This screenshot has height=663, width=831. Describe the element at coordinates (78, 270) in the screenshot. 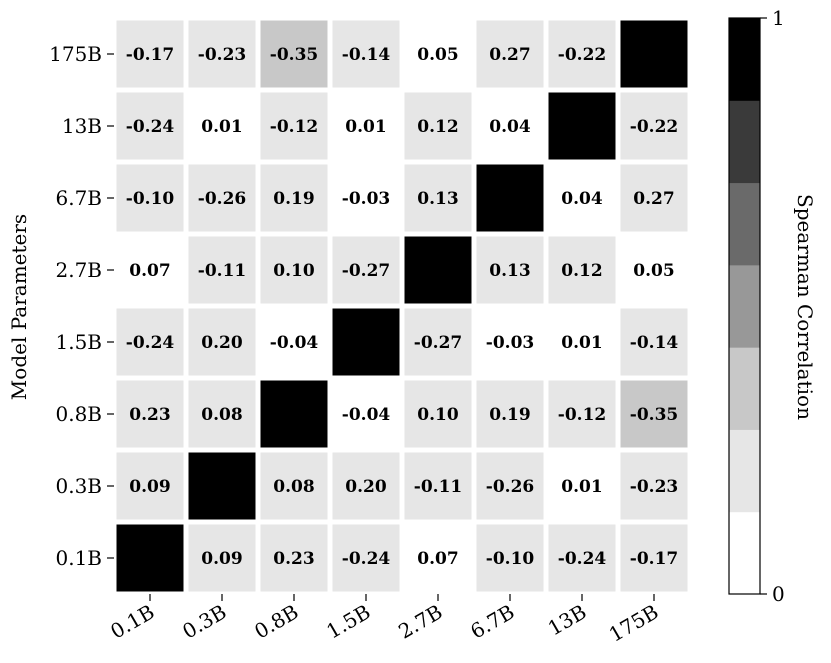

I see `y-tick-label: 2.7B` at that location.